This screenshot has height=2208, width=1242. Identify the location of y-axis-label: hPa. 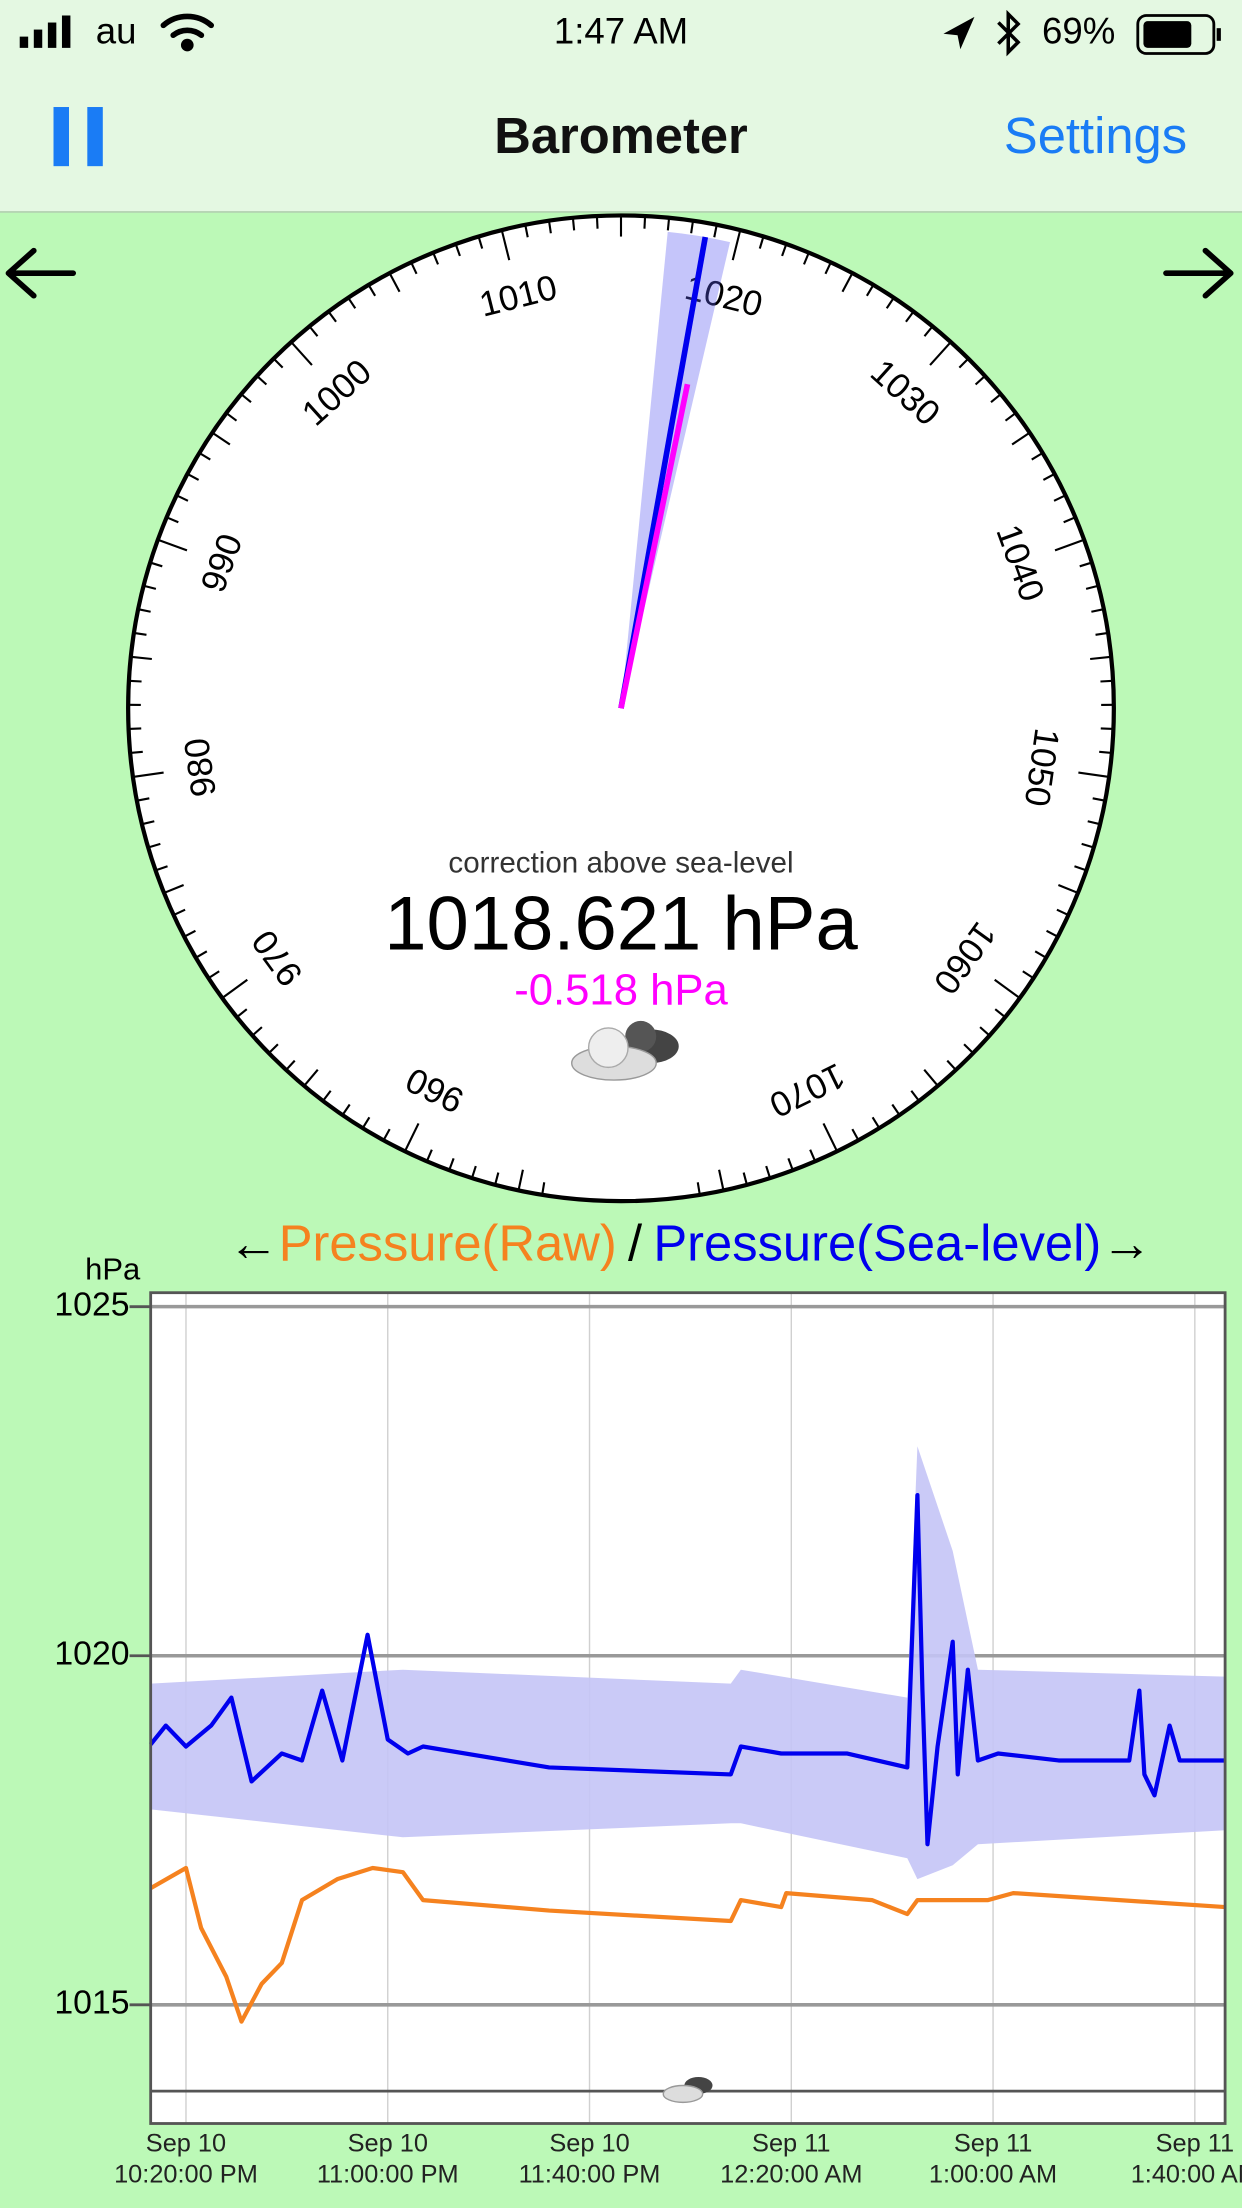
(113, 1269).